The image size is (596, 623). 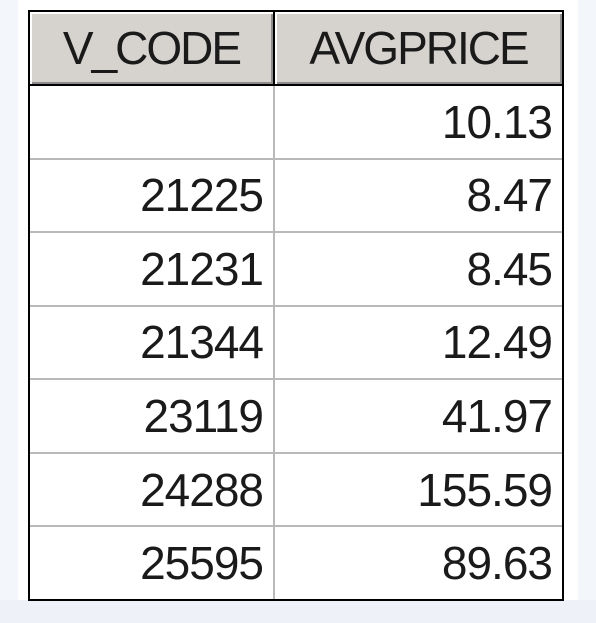 I want to click on header-row: V_CODE AVGPRICE, so click(x=296, y=49).